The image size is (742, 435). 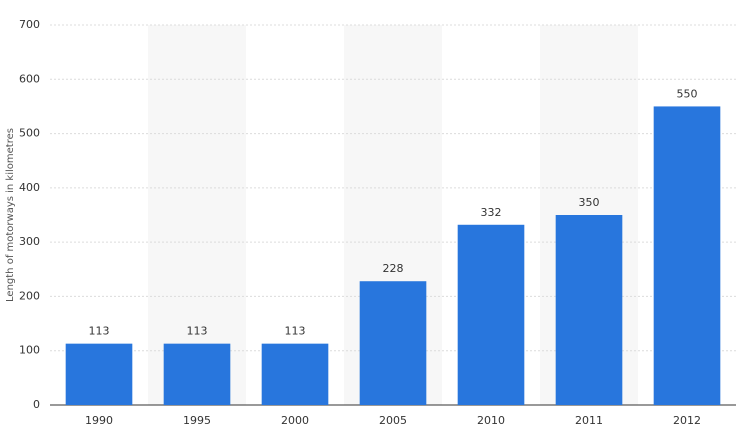 What do you see at coordinates (687, 420) in the screenshot?
I see `x-tick-label: 2012` at bounding box center [687, 420].